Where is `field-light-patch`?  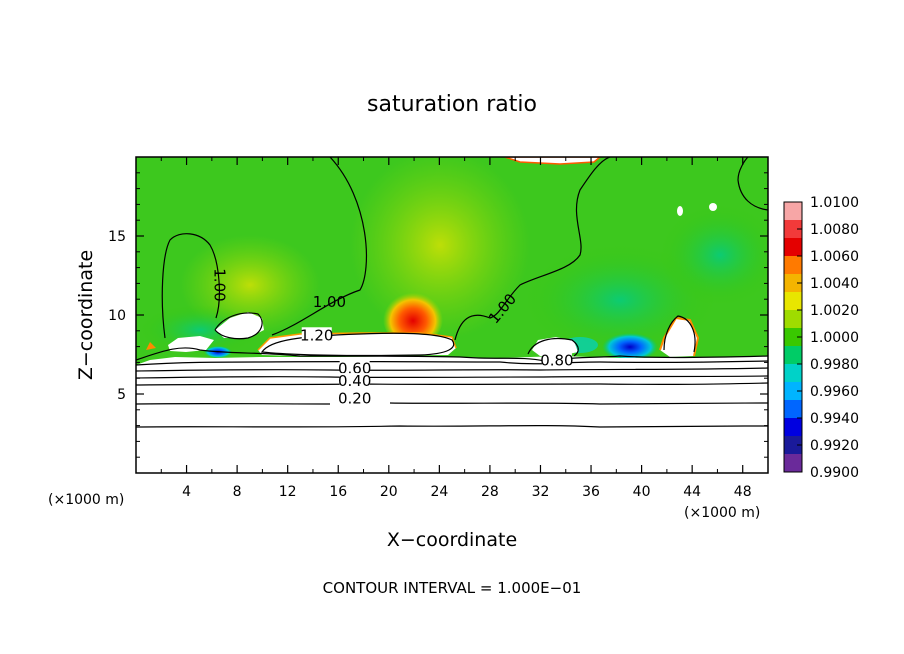 field-light-patch is located at coordinates (440, 248).